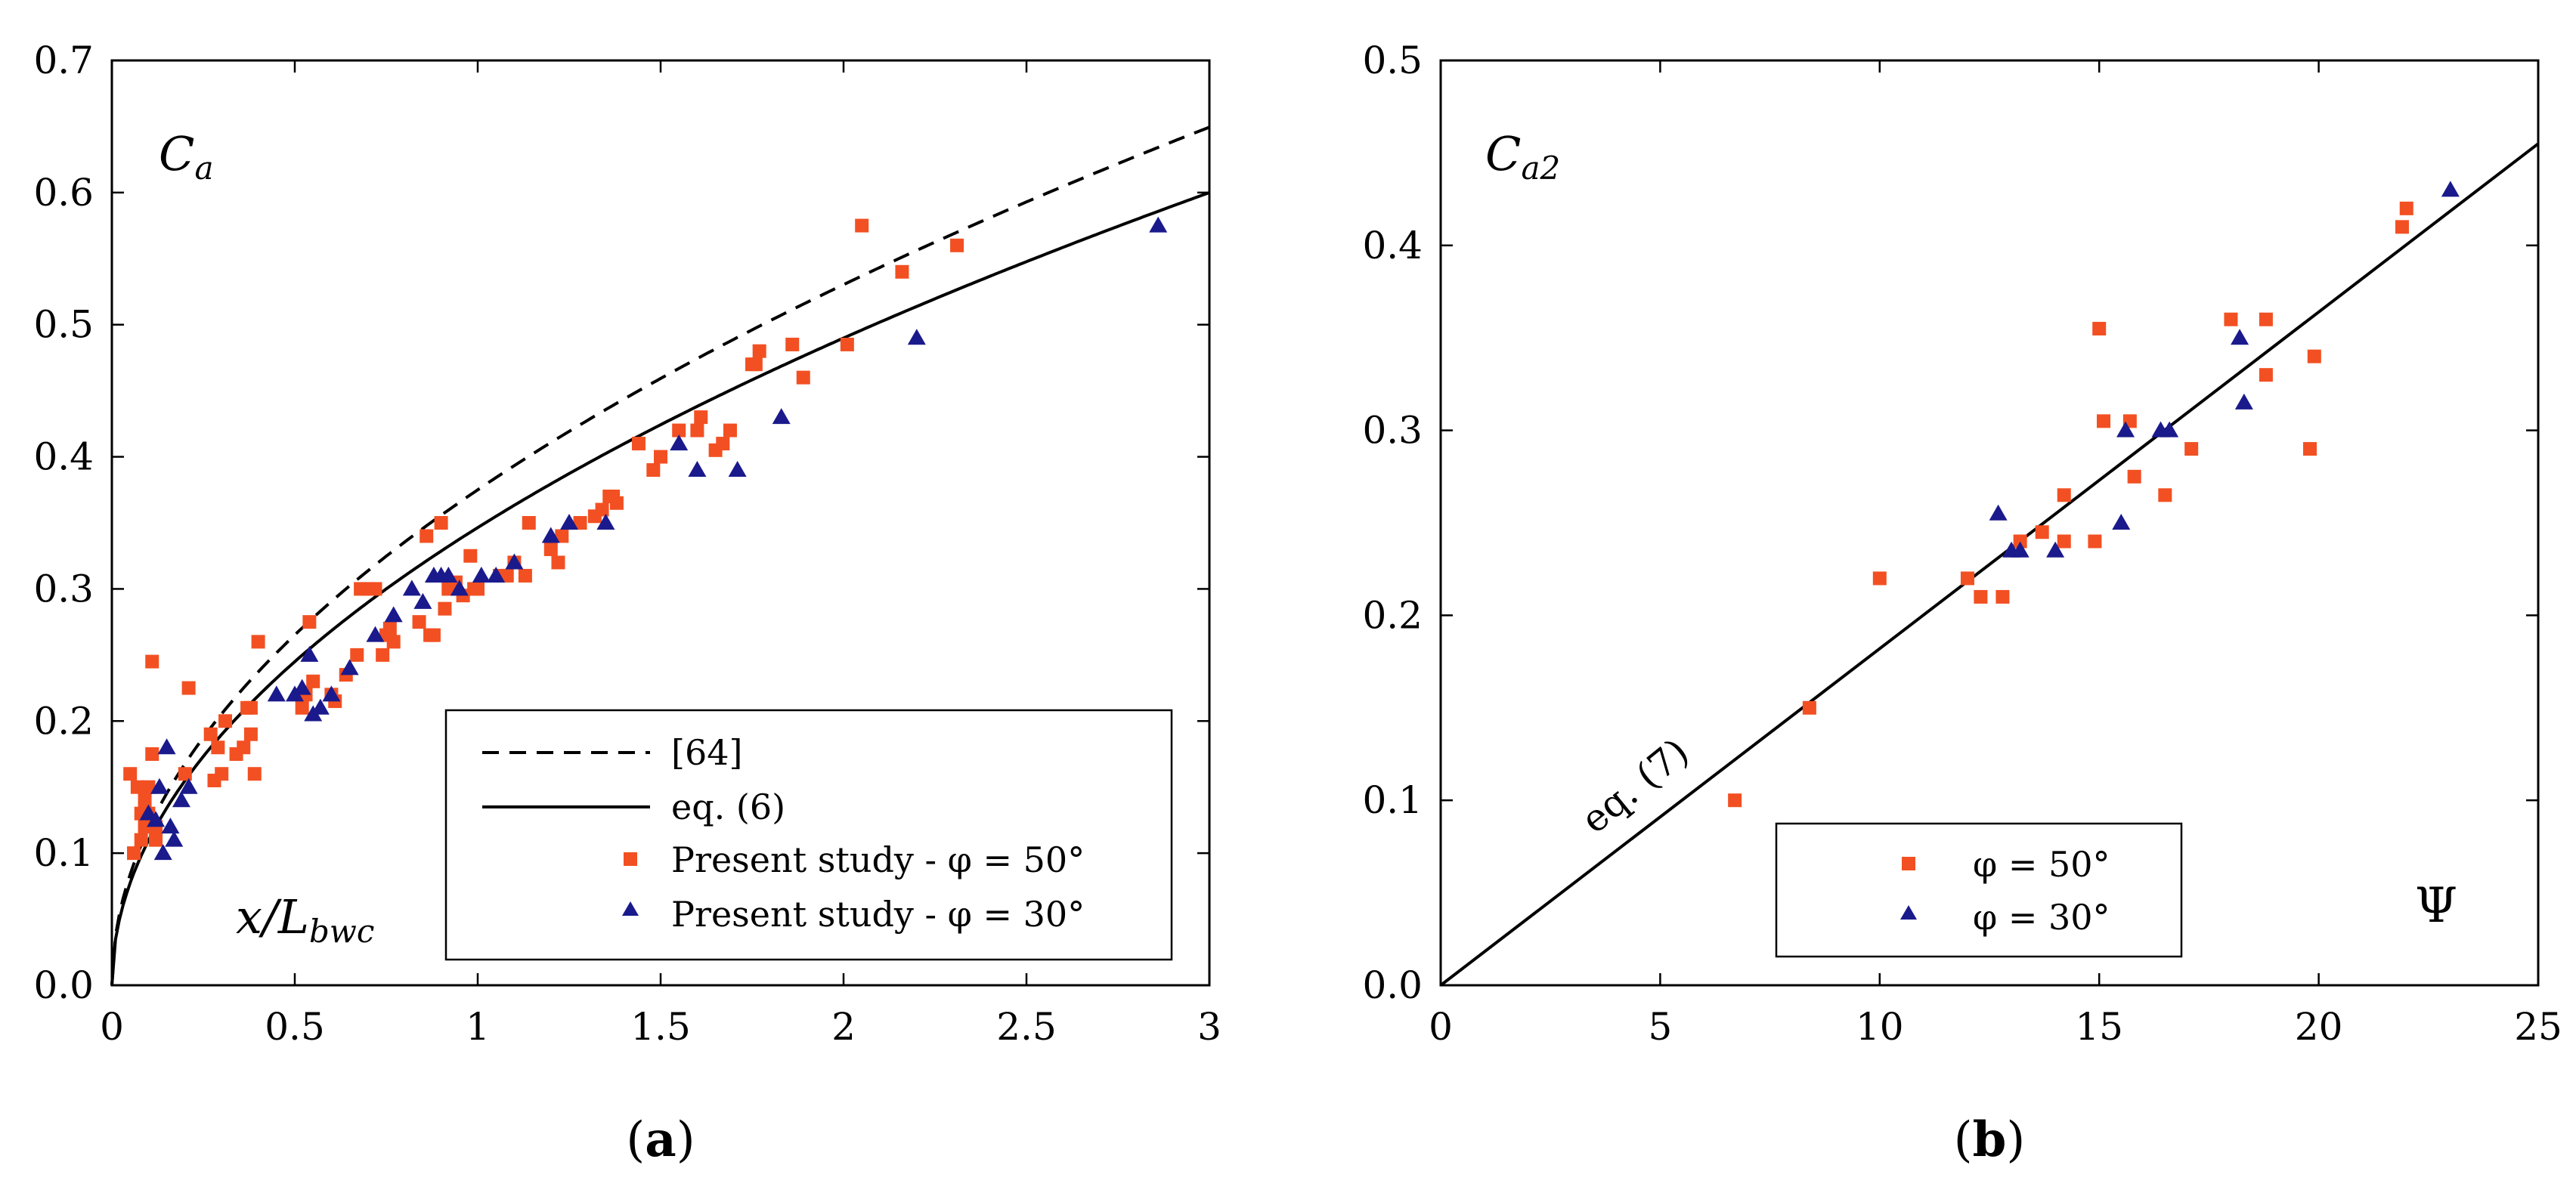 This screenshot has width=2576, height=1187. I want to click on panel-b-label: (b), so click(1990, 1140).